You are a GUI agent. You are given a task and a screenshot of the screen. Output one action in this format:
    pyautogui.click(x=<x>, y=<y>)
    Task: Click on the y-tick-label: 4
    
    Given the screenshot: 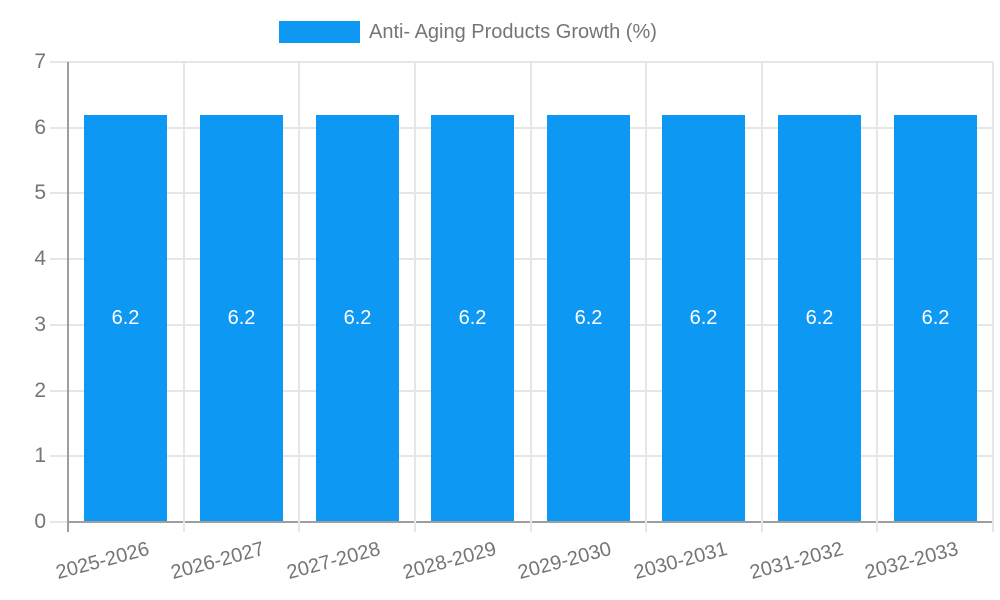 What is the action you would take?
    pyautogui.click(x=40, y=258)
    